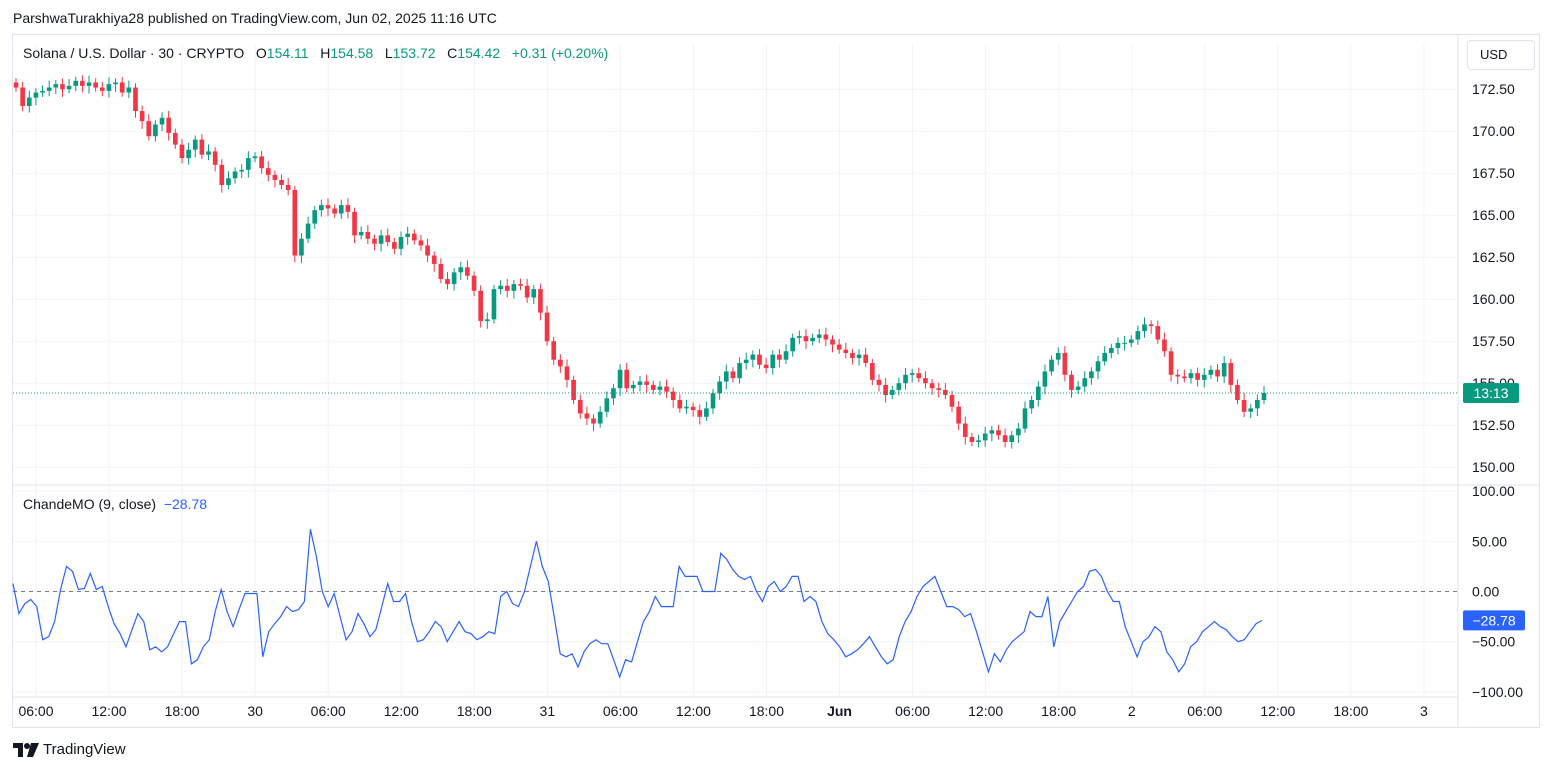 The height and width of the screenshot is (772, 1553). I want to click on time-tick-label: 06:00, so click(1204, 711).